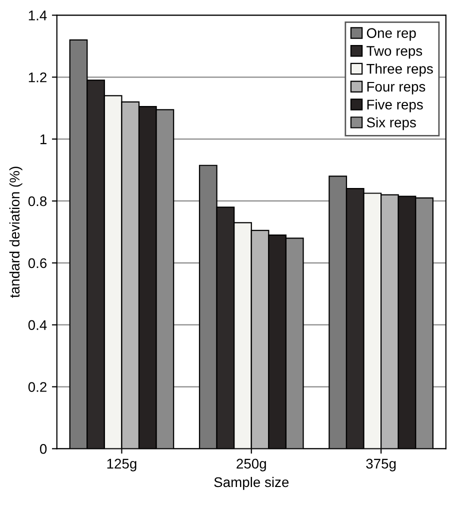 This screenshot has height=507, width=455. I want to click on y-tick-label: 0.6, so click(37, 263).